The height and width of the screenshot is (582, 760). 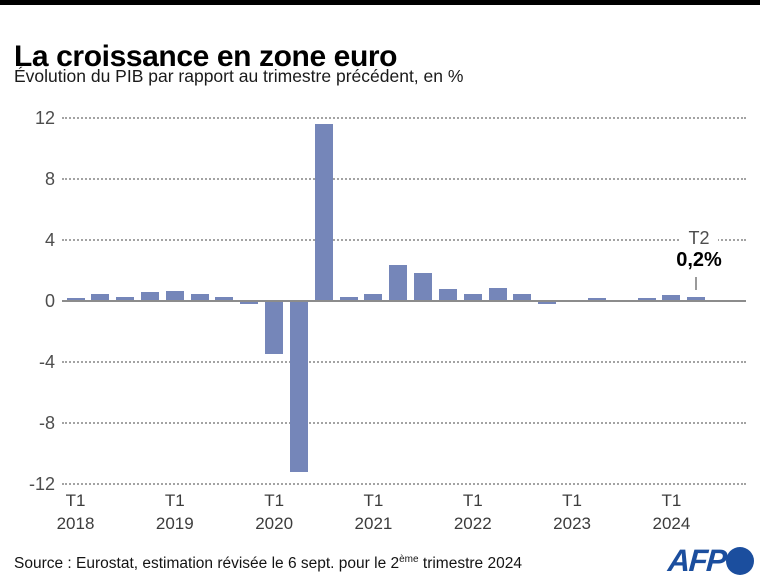 I want to click on bar-t3-2019, so click(x=224, y=298).